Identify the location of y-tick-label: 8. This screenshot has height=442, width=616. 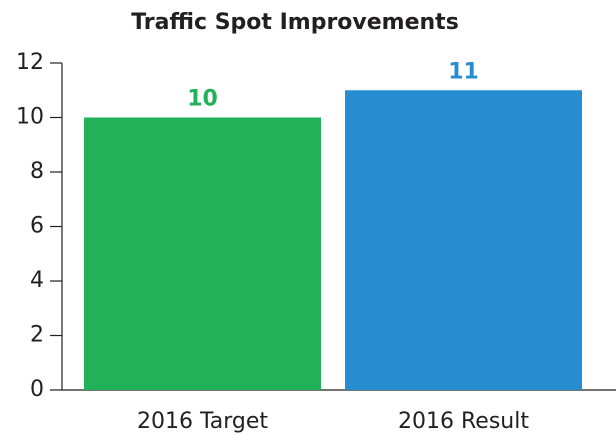
(37, 171).